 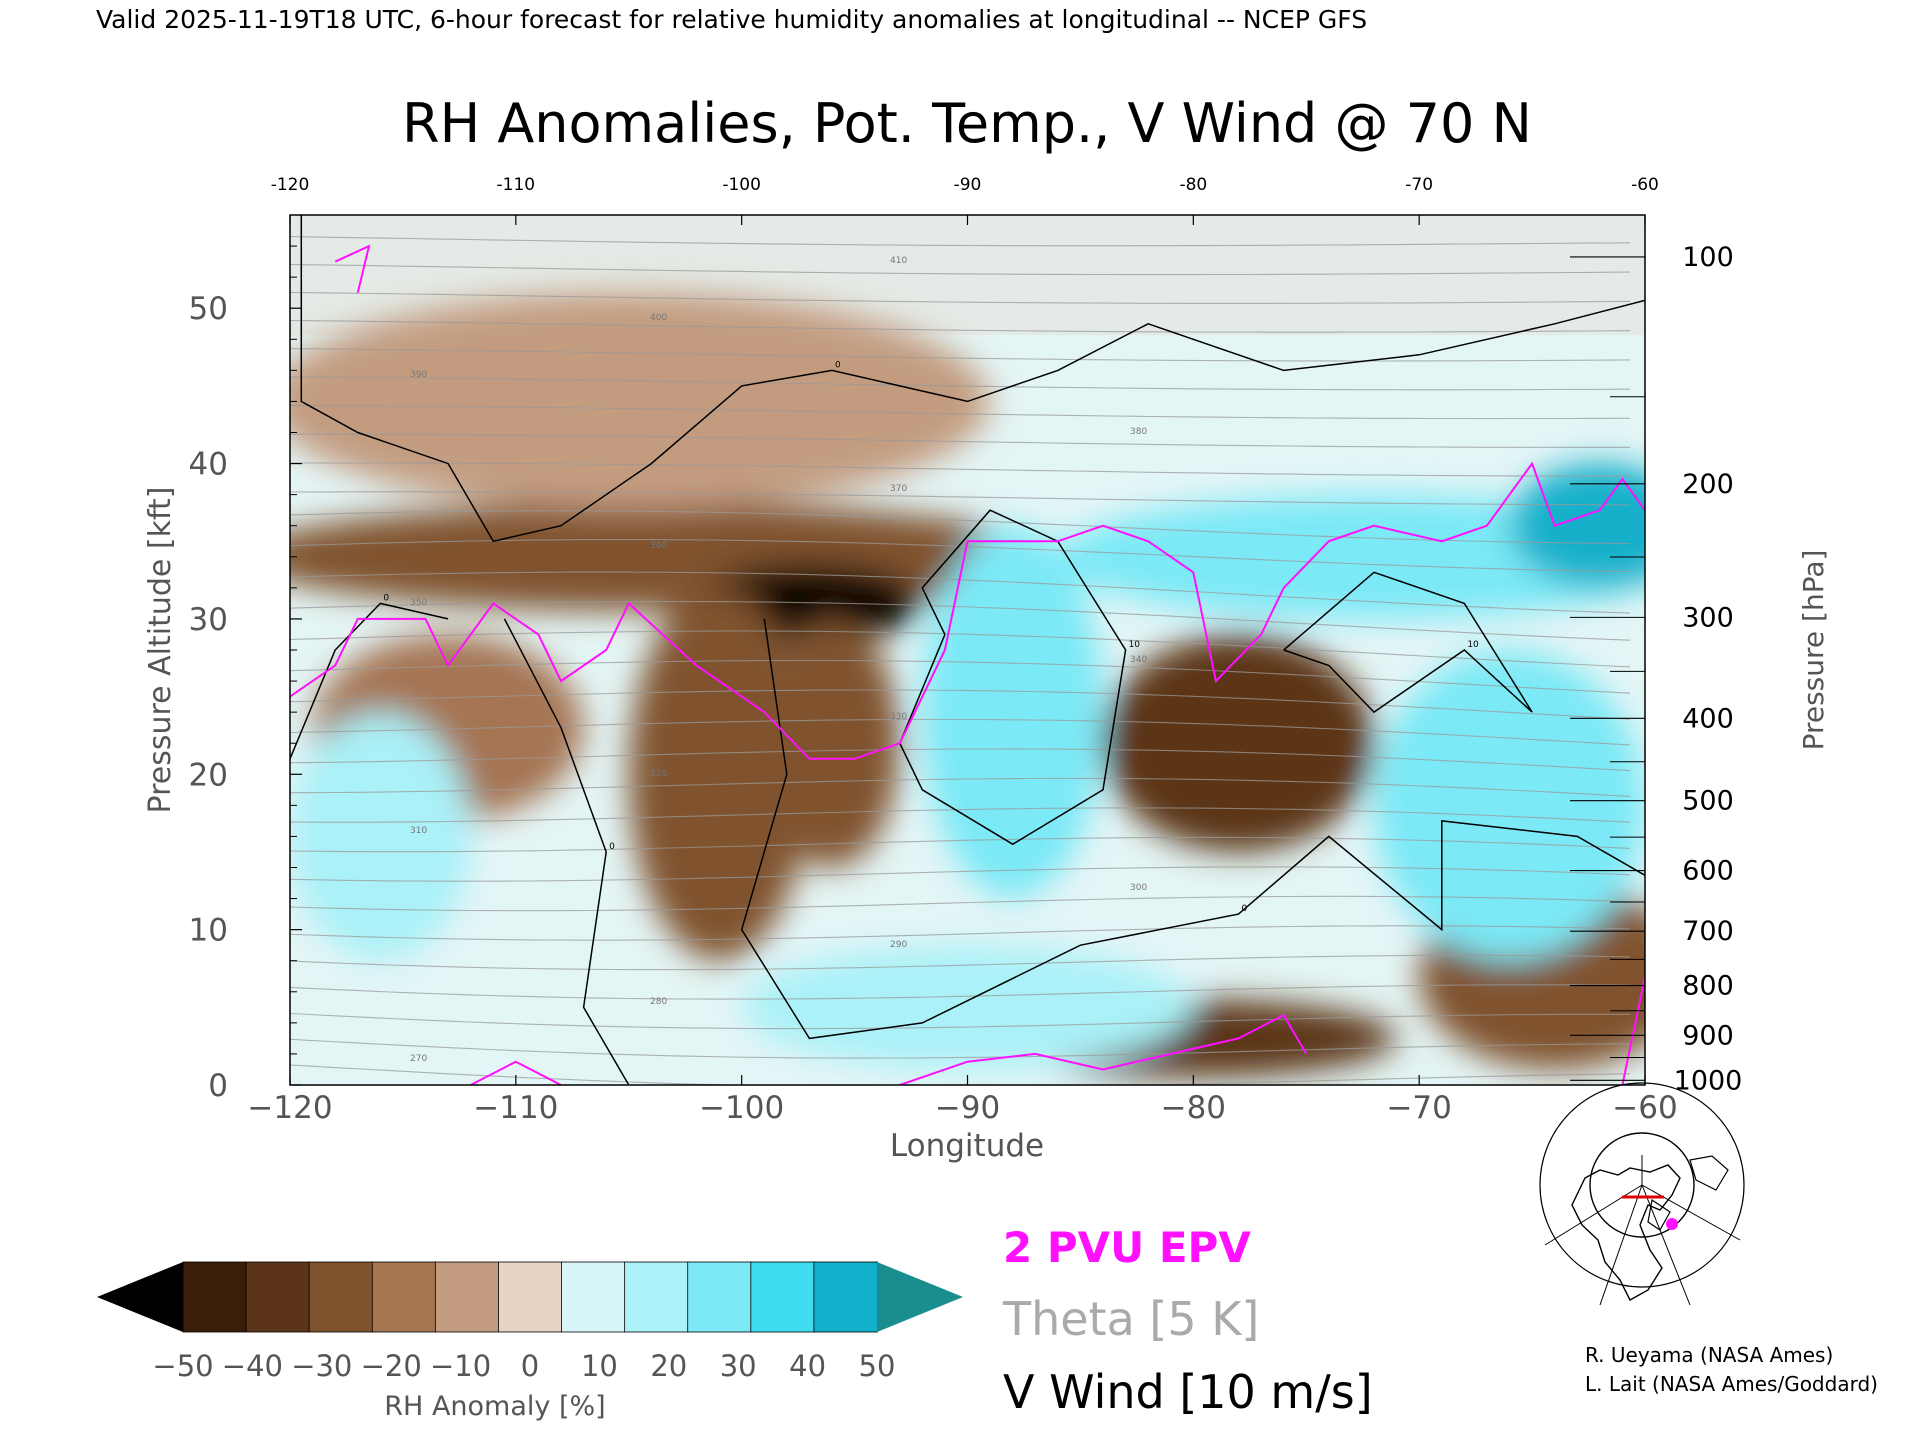 What do you see at coordinates (898, 261) in the screenshot?
I see `theta-contour-label: 410` at bounding box center [898, 261].